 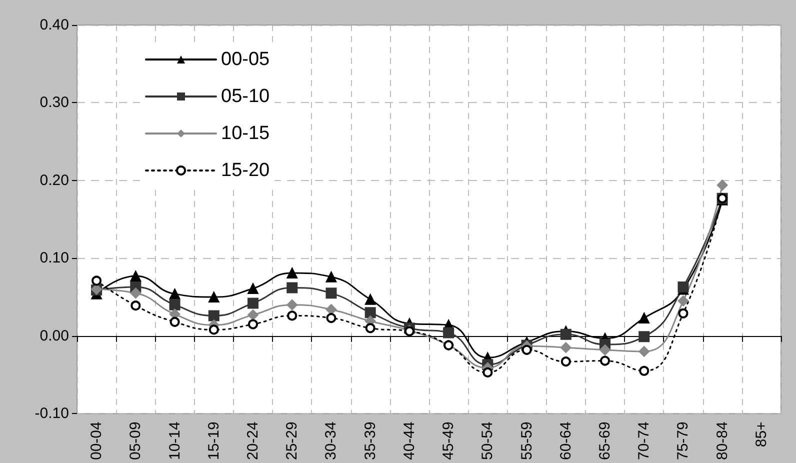 What do you see at coordinates (292, 441) in the screenshot?
I see `x-tick-label: 25-29` at bounding box center [292, 441].